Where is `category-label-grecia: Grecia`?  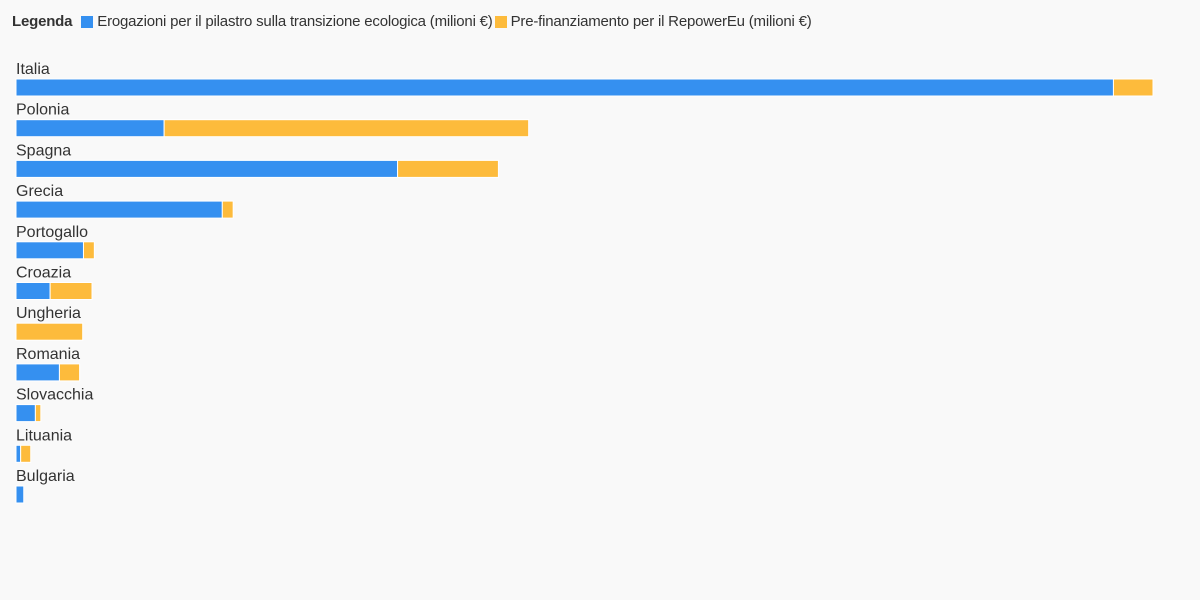 category-label-grecia: Grecia is located at coordinates (39, 191).